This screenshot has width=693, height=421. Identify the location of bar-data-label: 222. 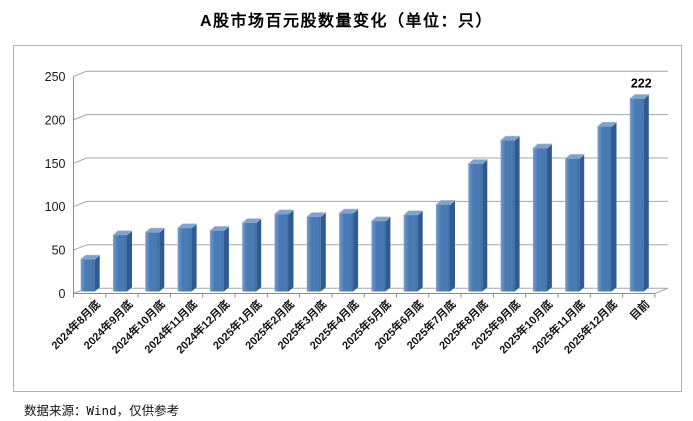
(641, 84).